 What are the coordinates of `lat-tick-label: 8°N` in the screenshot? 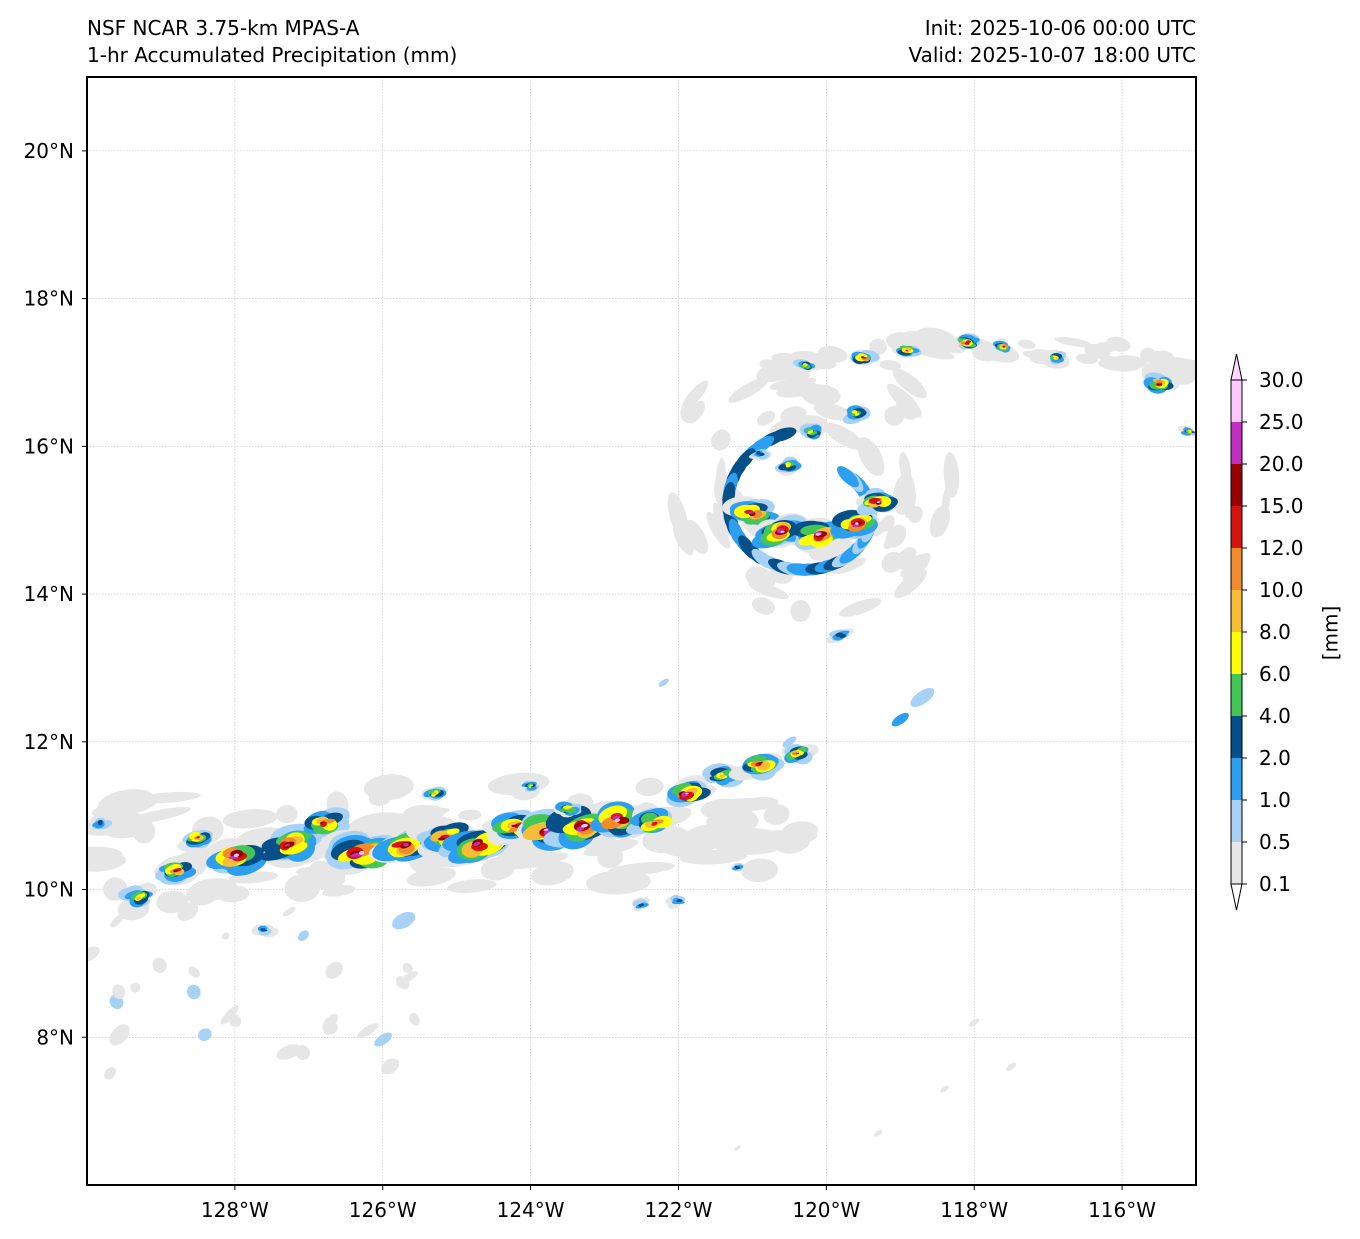 It's located at (55, 1037).